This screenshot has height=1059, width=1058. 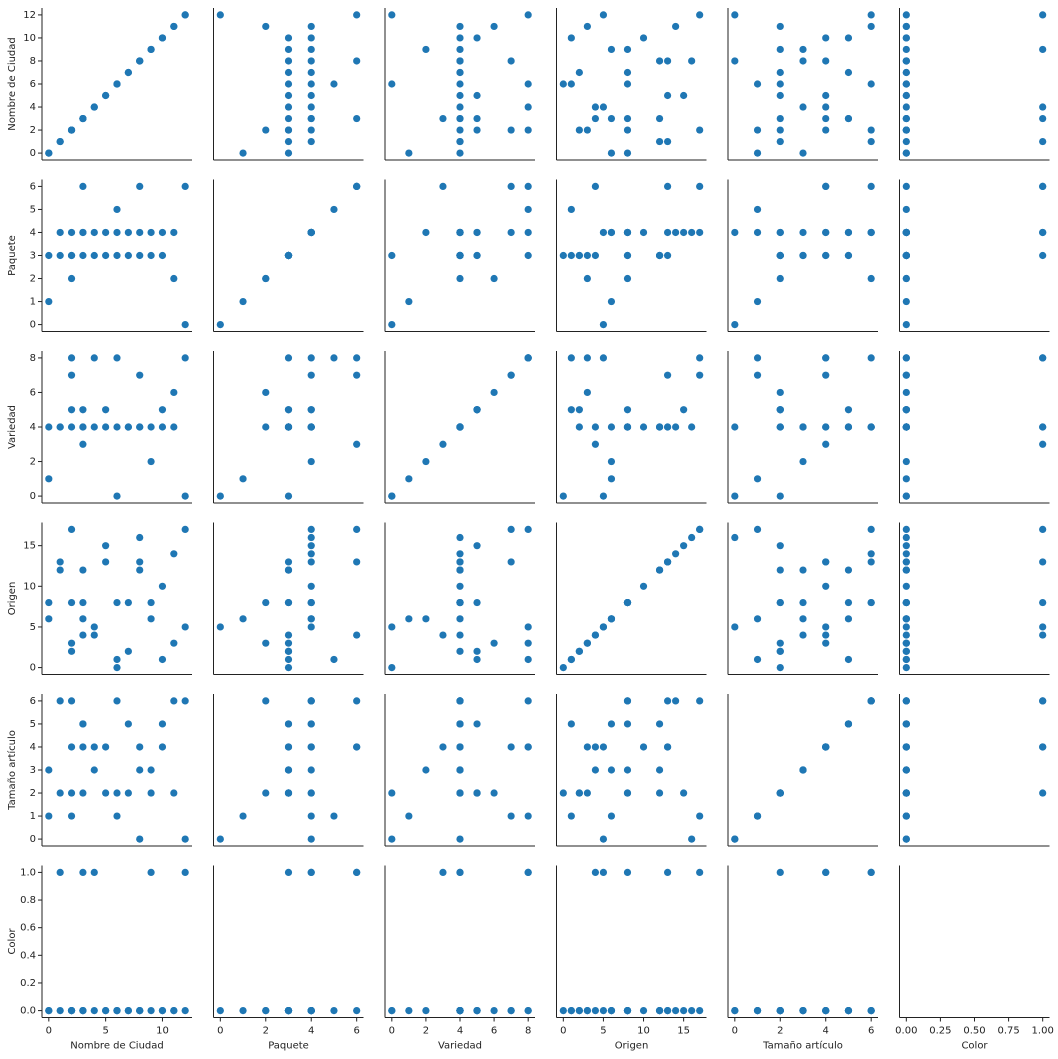 What do you see at coordinates (974, 1031) in the screenshot?
I see `x-tick-label: 0.50` at bounding box center [974, 1031].